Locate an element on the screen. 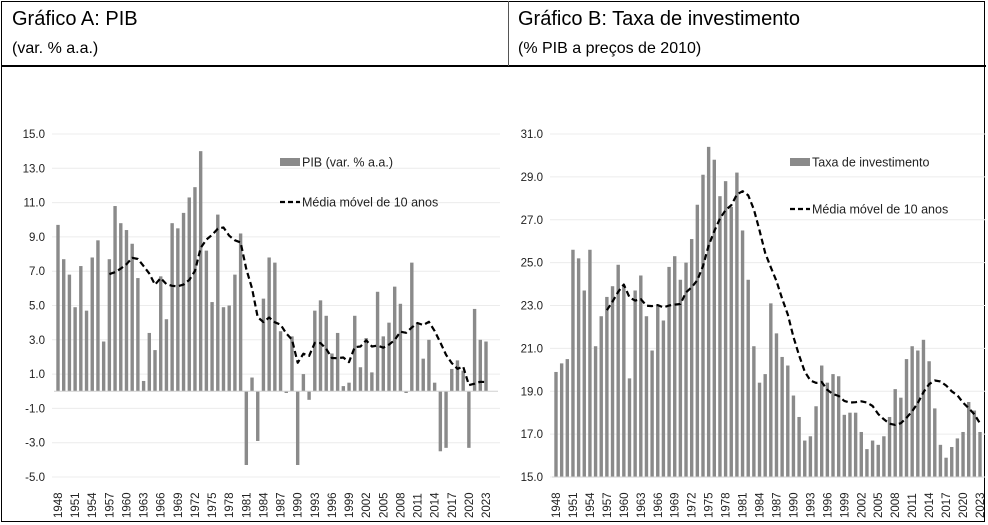 This screenshot has width=988, height=525. y-tick-label: -3.0 is located at coordinates (35, 444).